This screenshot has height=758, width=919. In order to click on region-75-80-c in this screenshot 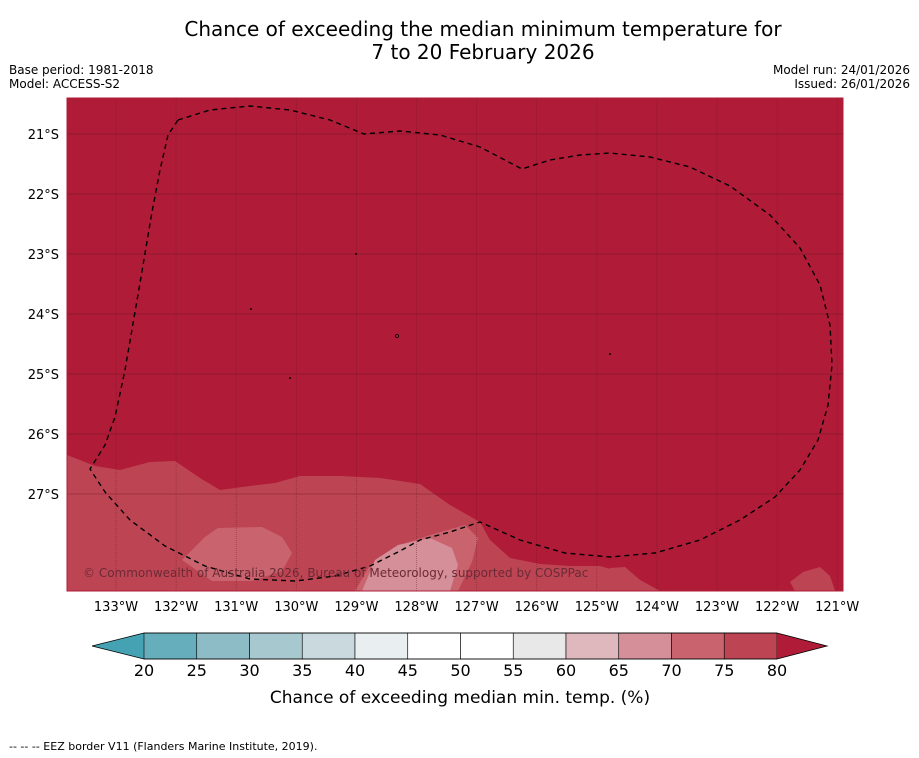, I will do `click(812, 579)`.